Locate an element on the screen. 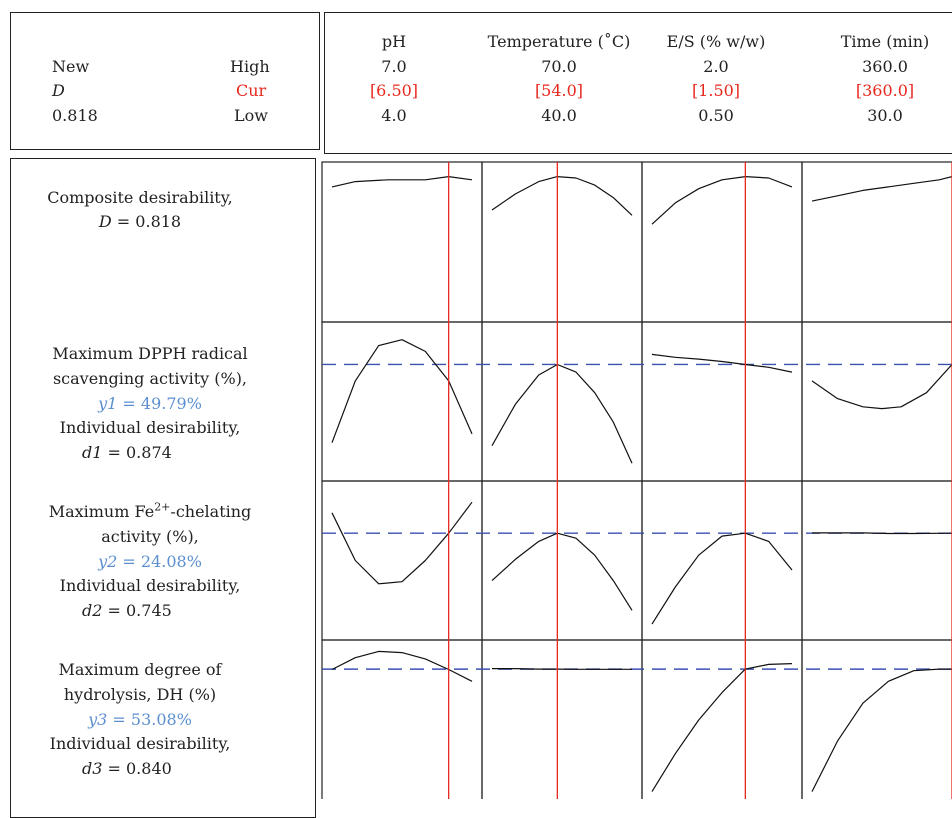  settings-box is located at coordinates (165, 81).